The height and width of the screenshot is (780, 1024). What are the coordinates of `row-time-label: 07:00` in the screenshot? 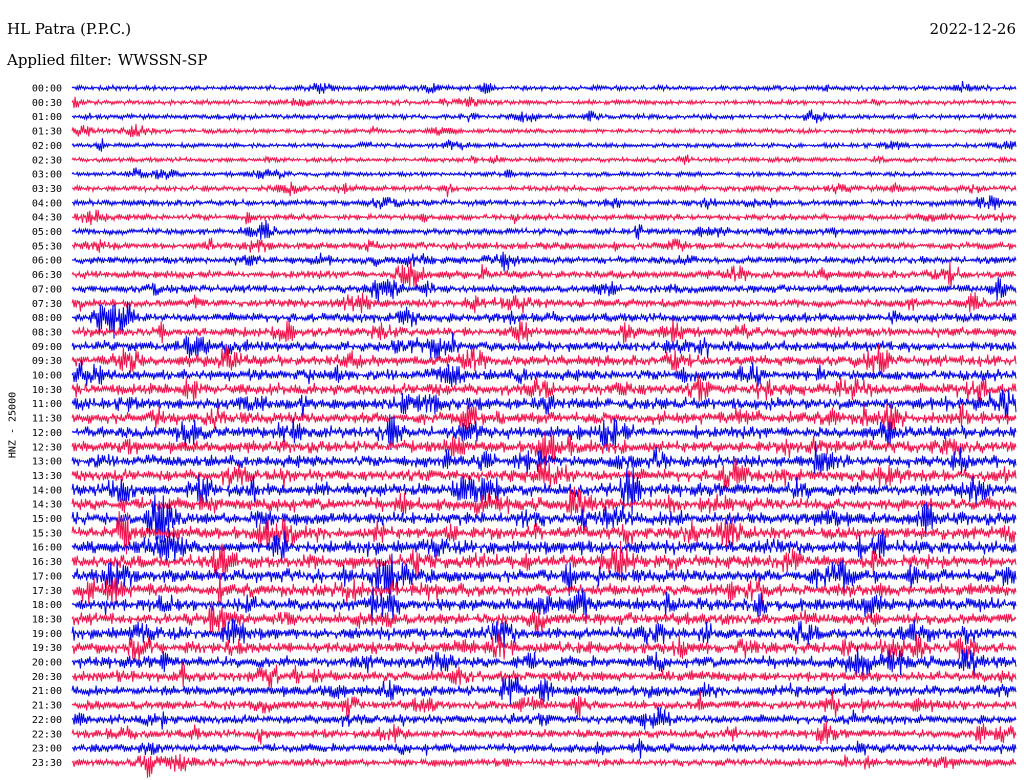 It's located at (47, 289).